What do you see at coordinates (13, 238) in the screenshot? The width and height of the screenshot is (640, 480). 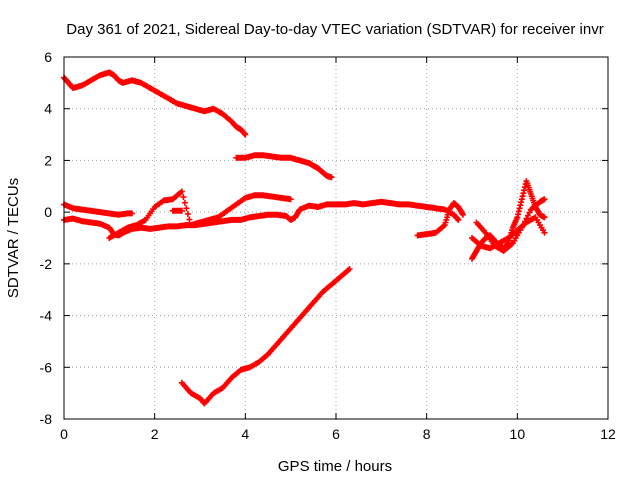 I see `y-axis-label: SDTVAR / TECUs` at bounding box center [13, 238].